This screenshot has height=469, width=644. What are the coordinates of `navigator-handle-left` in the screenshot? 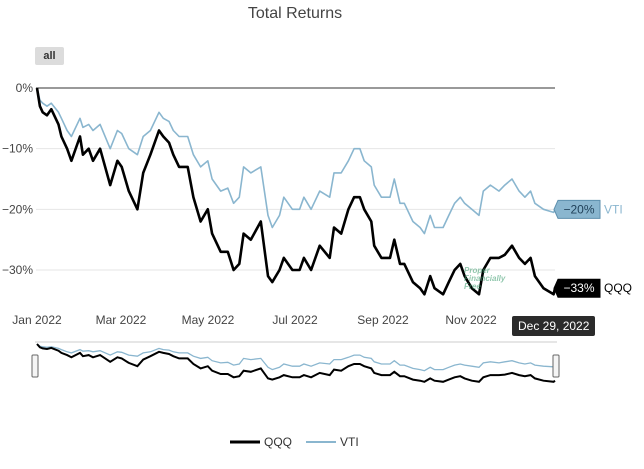 It's located at (35, 366).